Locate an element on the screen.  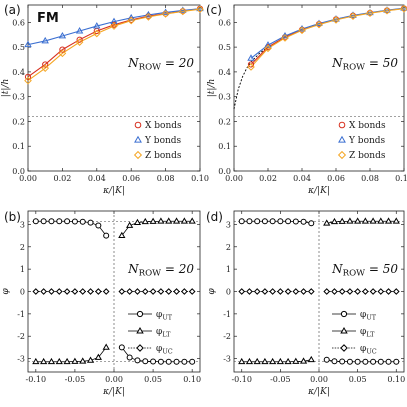
y-tick-label: 0.6 is located at coordinates (18, 22).